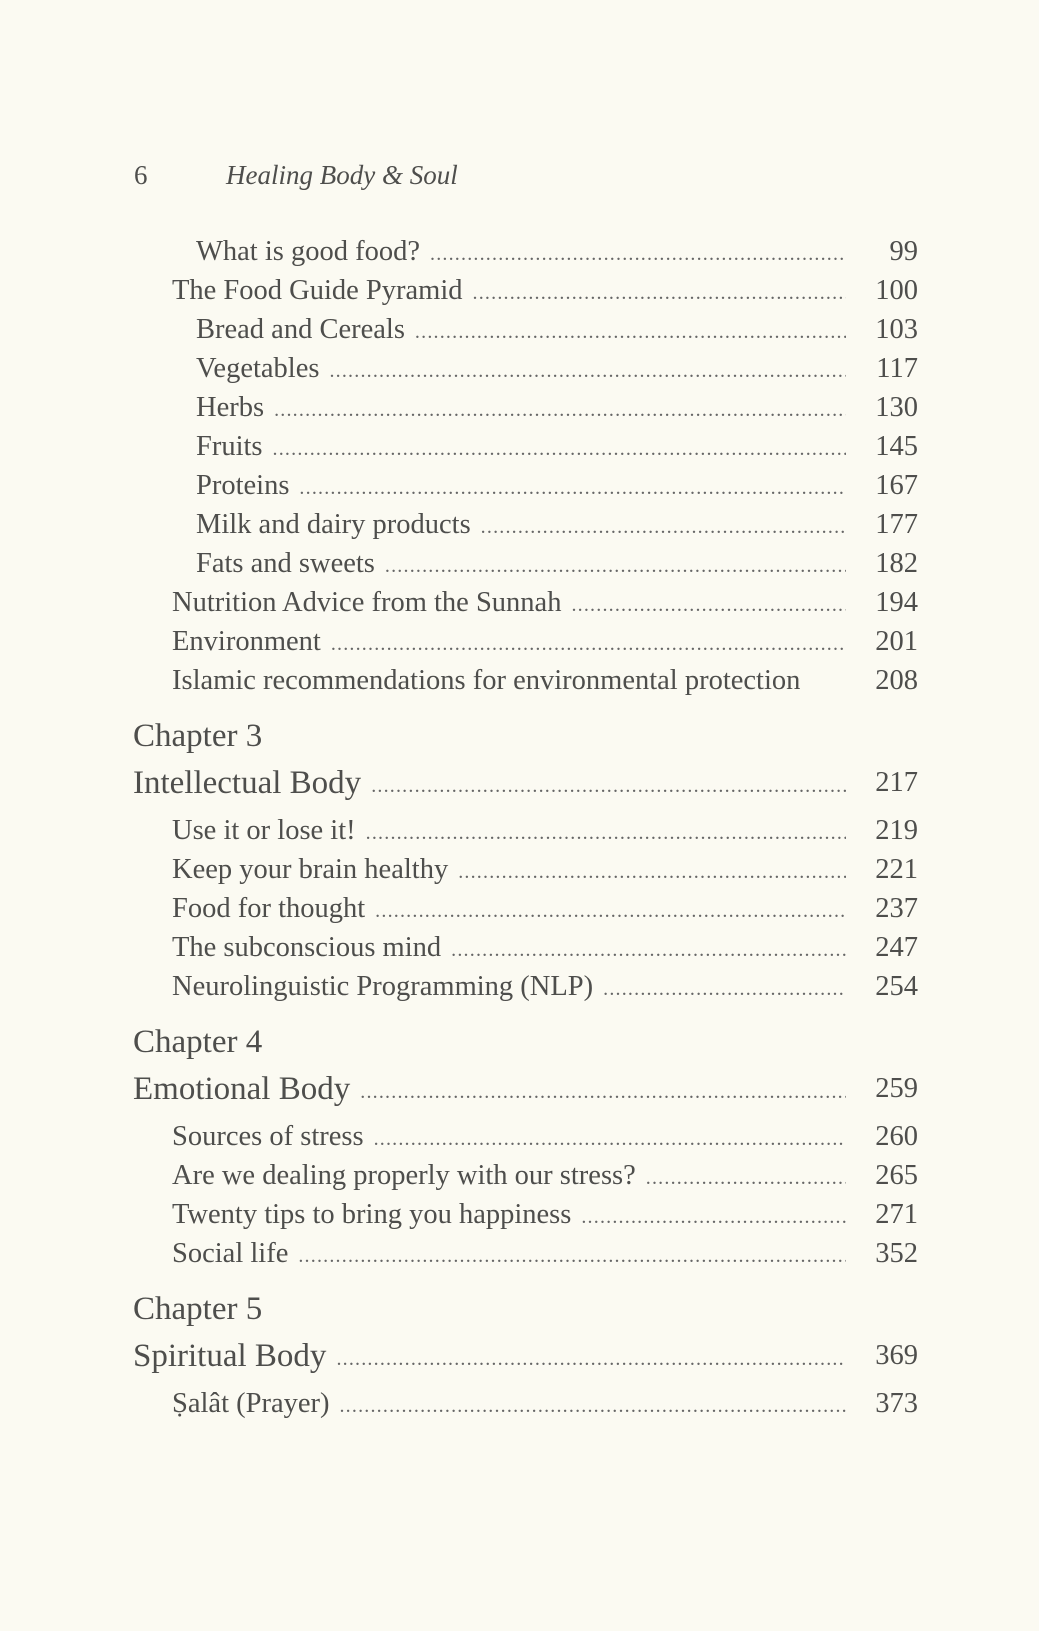 The width and height of the screenshot is (1039, 1631). I want to click on entry-title: Proteins, so click(243, 485).